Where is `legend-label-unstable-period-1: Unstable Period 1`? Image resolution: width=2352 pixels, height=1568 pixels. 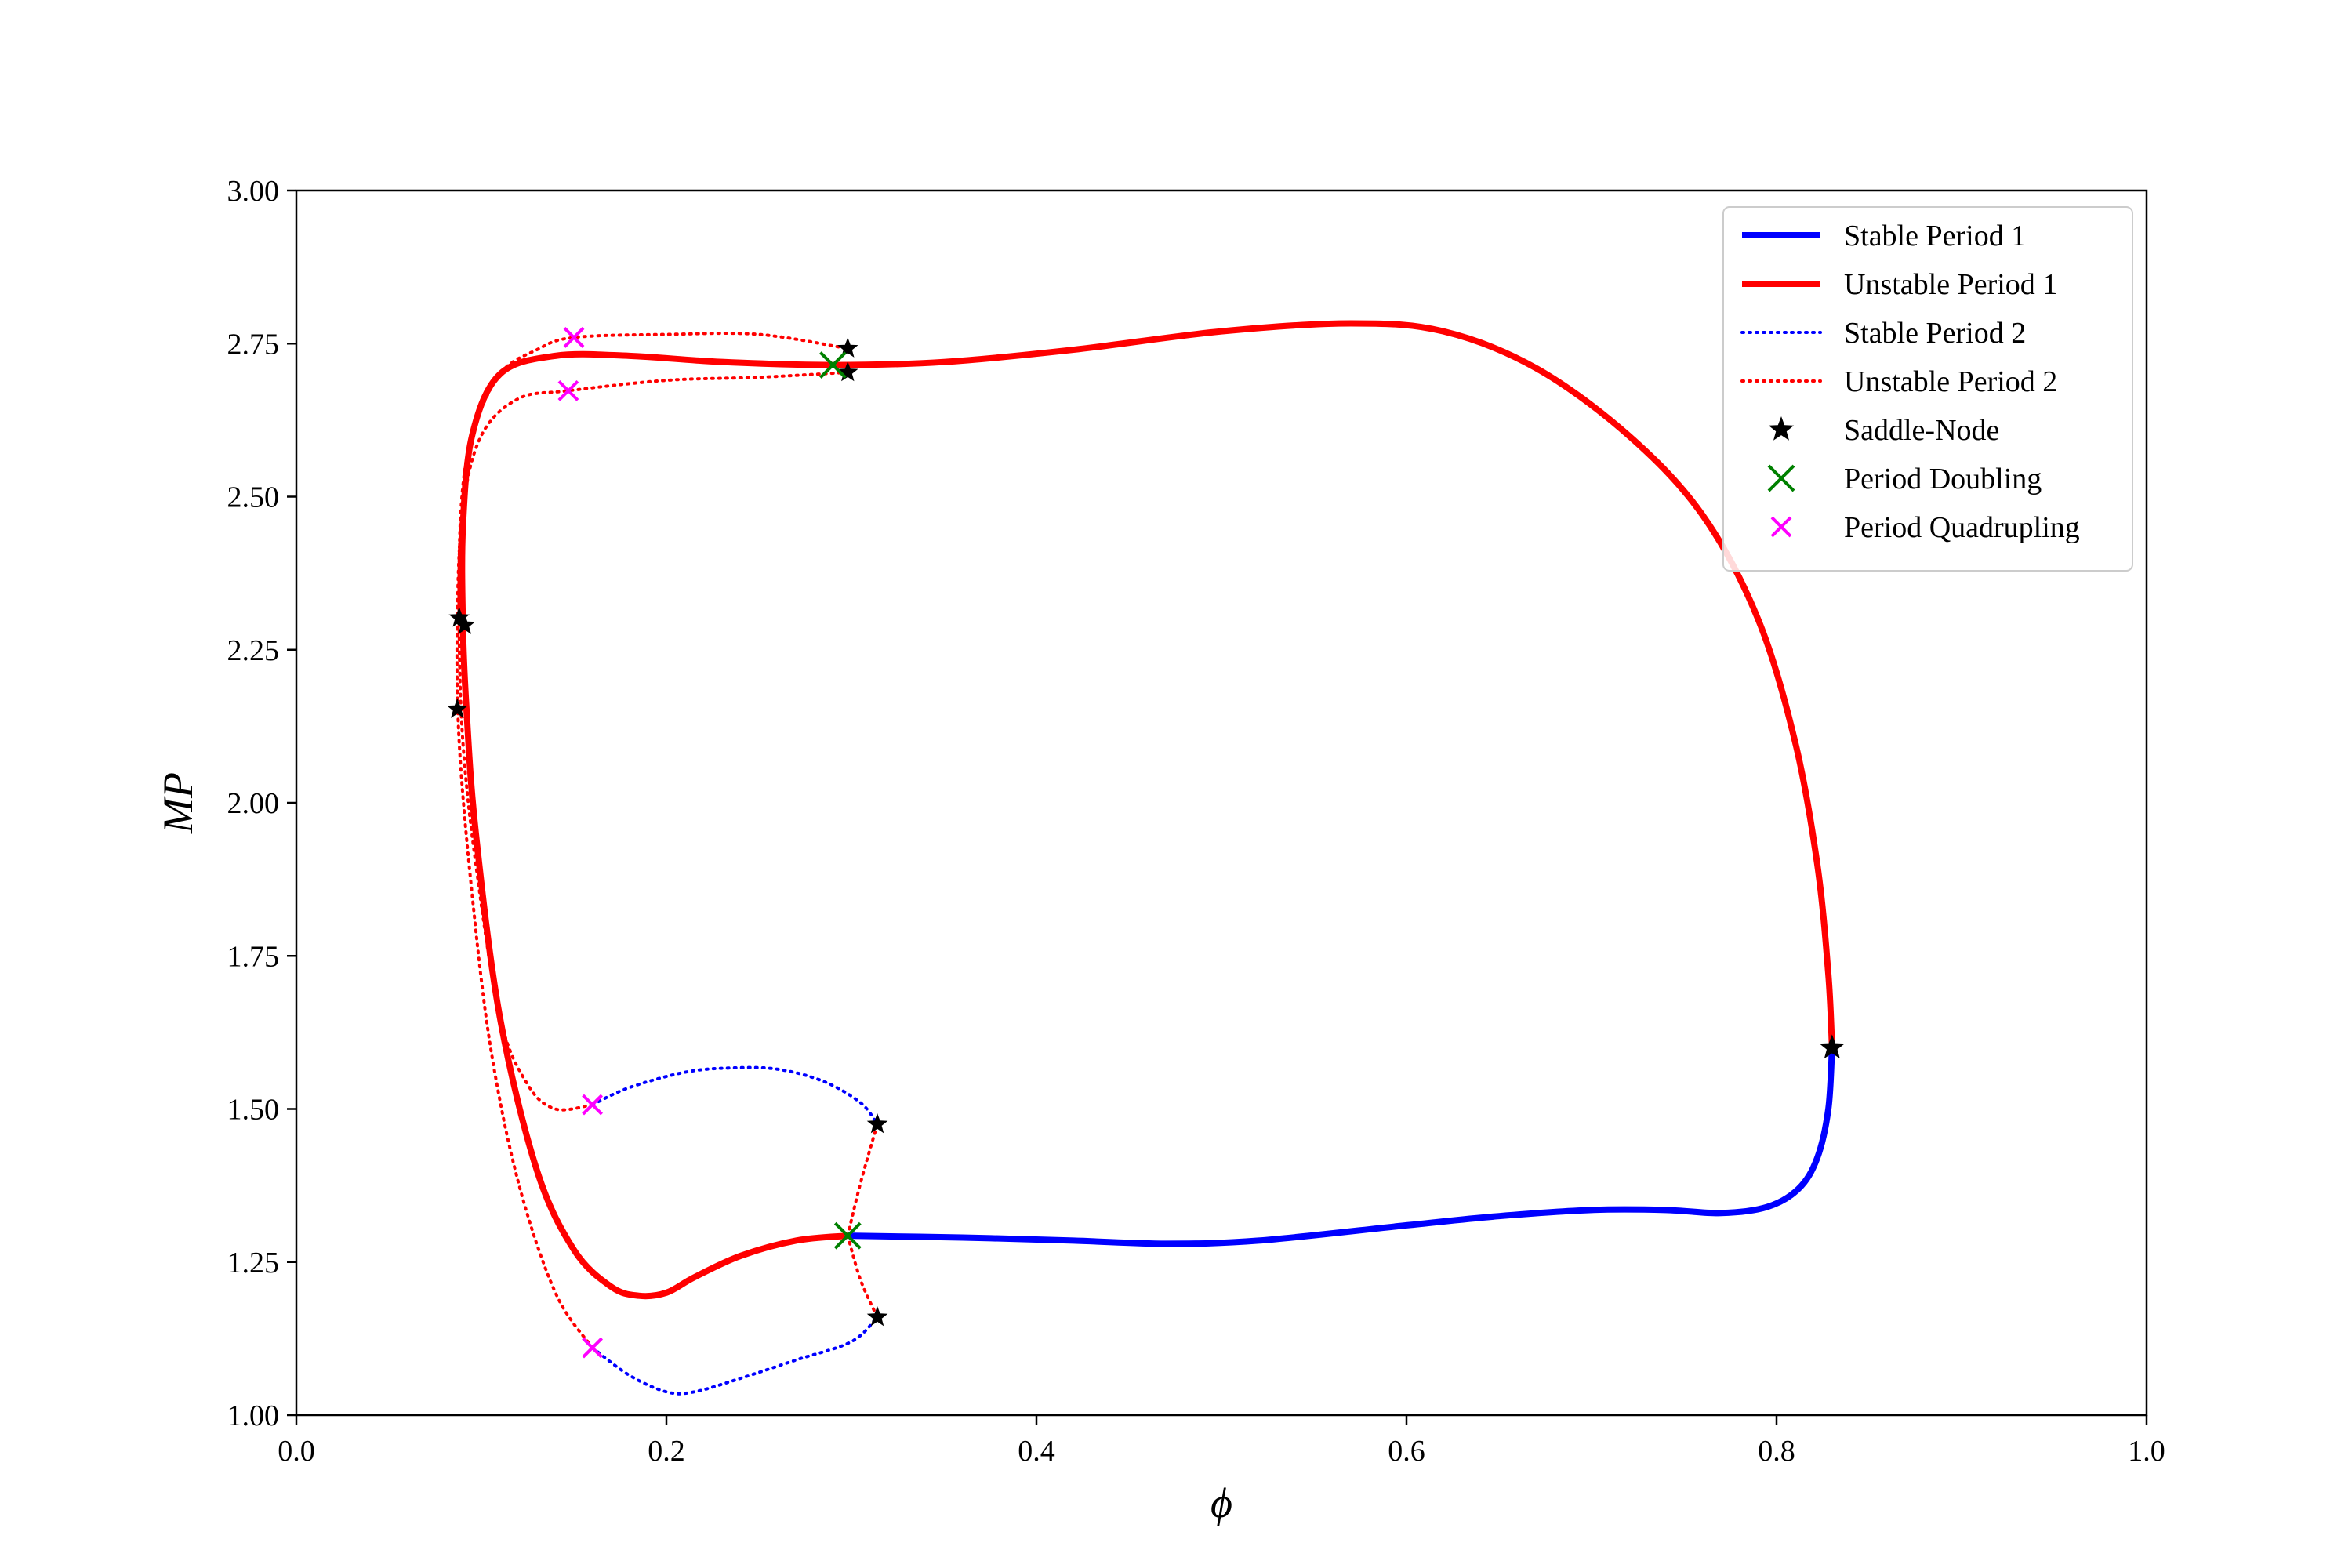 legend-label-unstable-period-1: Unstable Period 1 is located at coordinates (1951, 284).